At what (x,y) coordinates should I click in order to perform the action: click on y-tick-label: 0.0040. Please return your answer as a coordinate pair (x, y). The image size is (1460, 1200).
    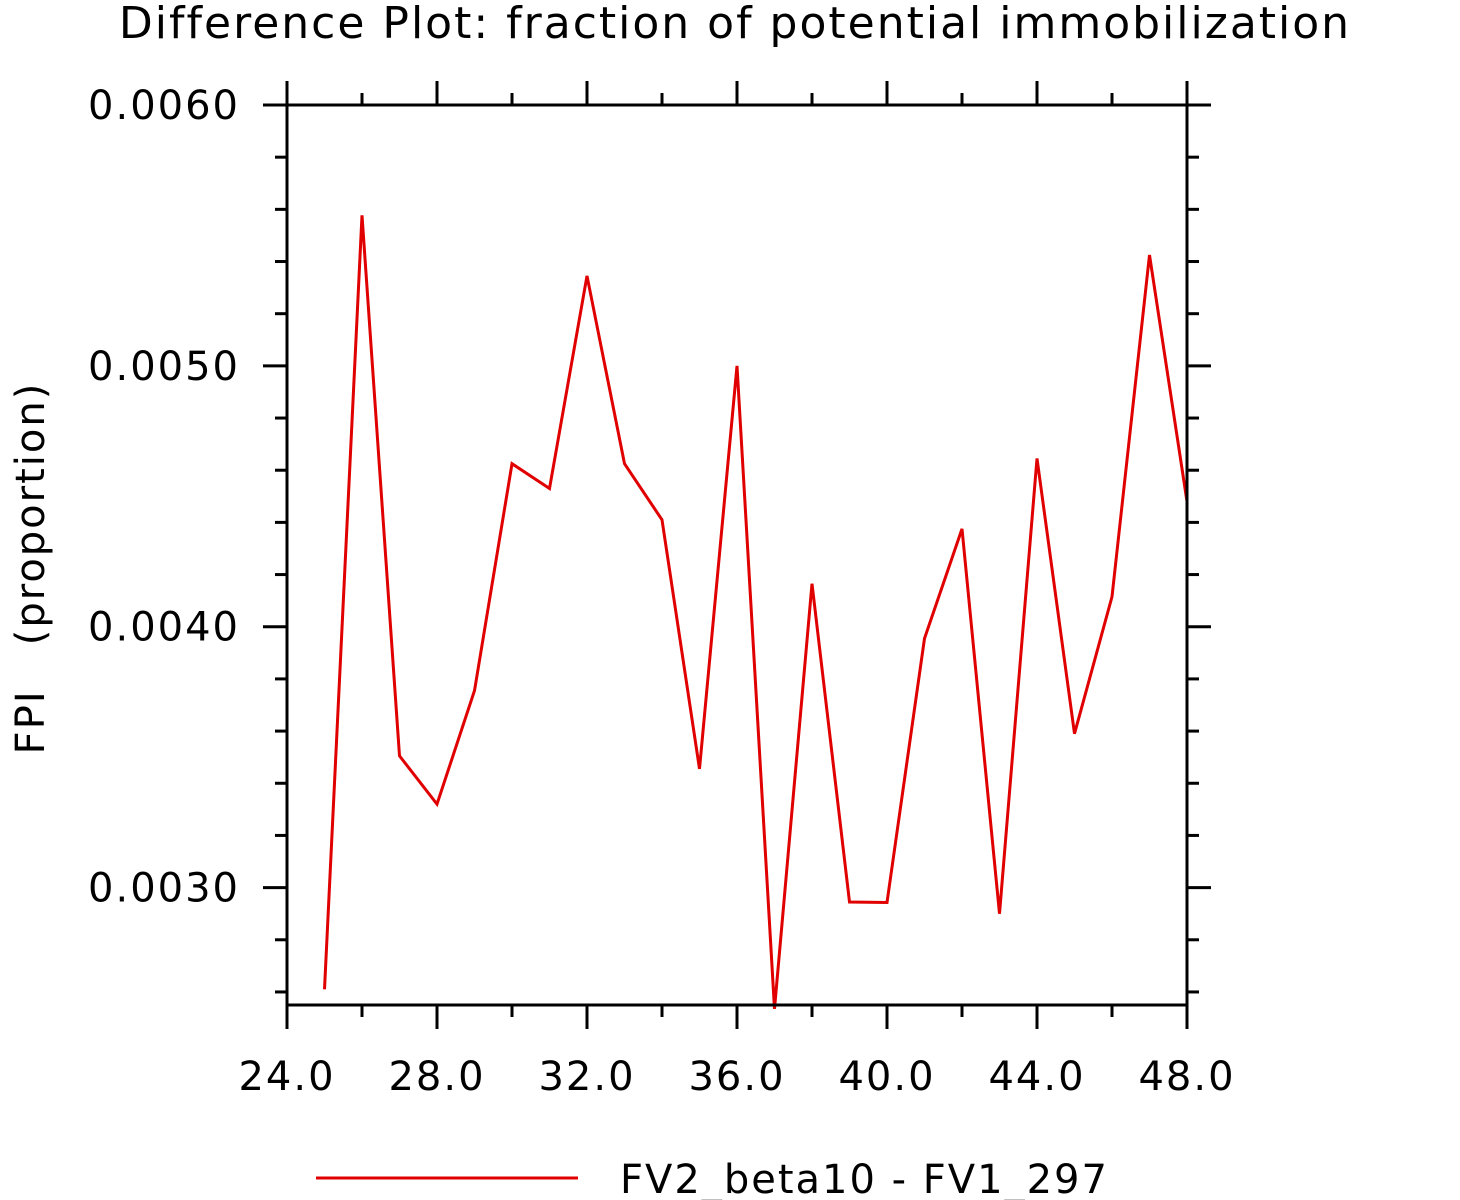
    Looking at the image, I should click on (164, 628).